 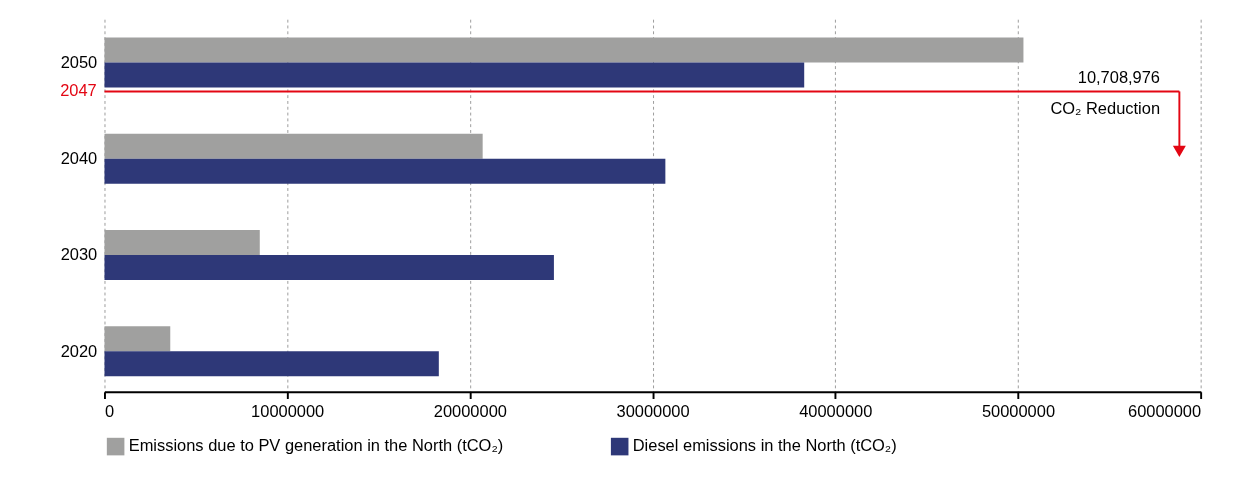 What do you see at coordinates (1165, 411) in the screenshot?
I see `x-tick-label: 60000000` at bounding box center [1165, 411].